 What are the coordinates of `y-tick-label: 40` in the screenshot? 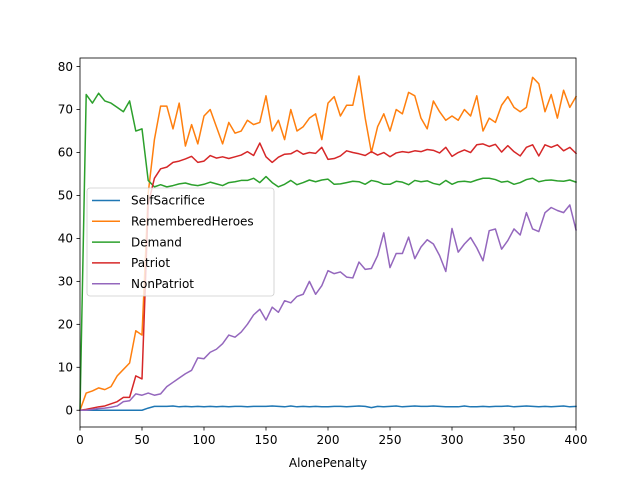 It's located at (65, 239).